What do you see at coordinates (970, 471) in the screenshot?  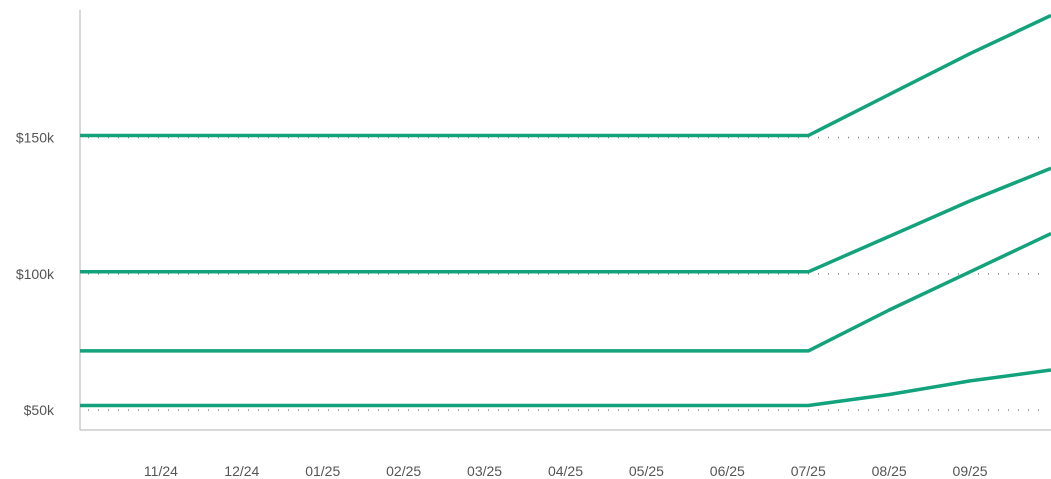 I see `x-tick-label: 09/25` at bounding box center [970, 471].